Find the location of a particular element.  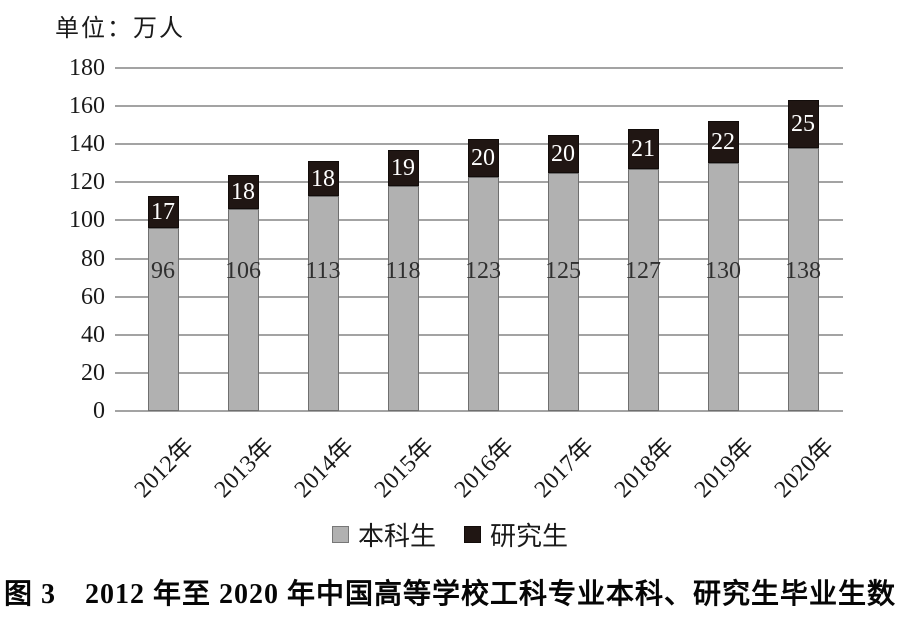

undergrad-value-label: 96 is located at coordinates (163, 271).